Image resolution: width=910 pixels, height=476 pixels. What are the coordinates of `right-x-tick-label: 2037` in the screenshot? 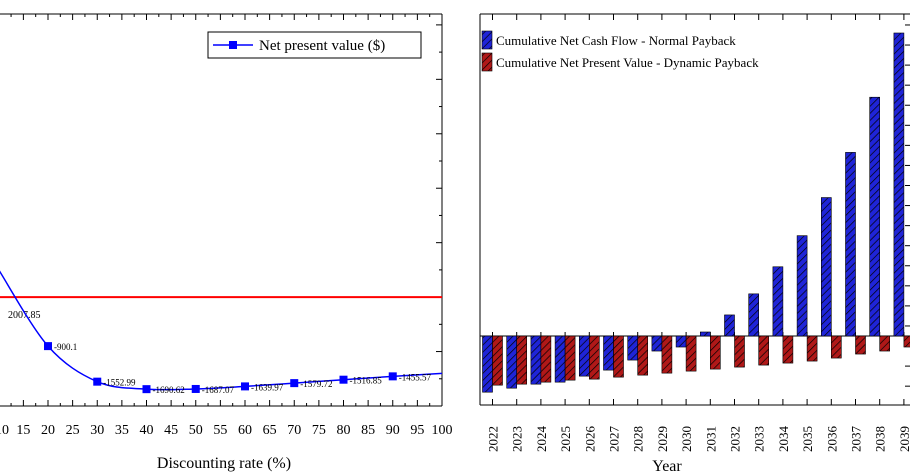 It's located at (856, 439).